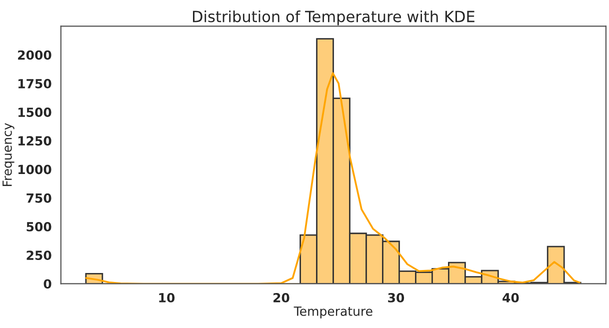 The image size is (609, 328). What do you see at coordinates (396, 297) in the screenshot?
I see `x-tick-label: 30` at bounding box center [396, 297].